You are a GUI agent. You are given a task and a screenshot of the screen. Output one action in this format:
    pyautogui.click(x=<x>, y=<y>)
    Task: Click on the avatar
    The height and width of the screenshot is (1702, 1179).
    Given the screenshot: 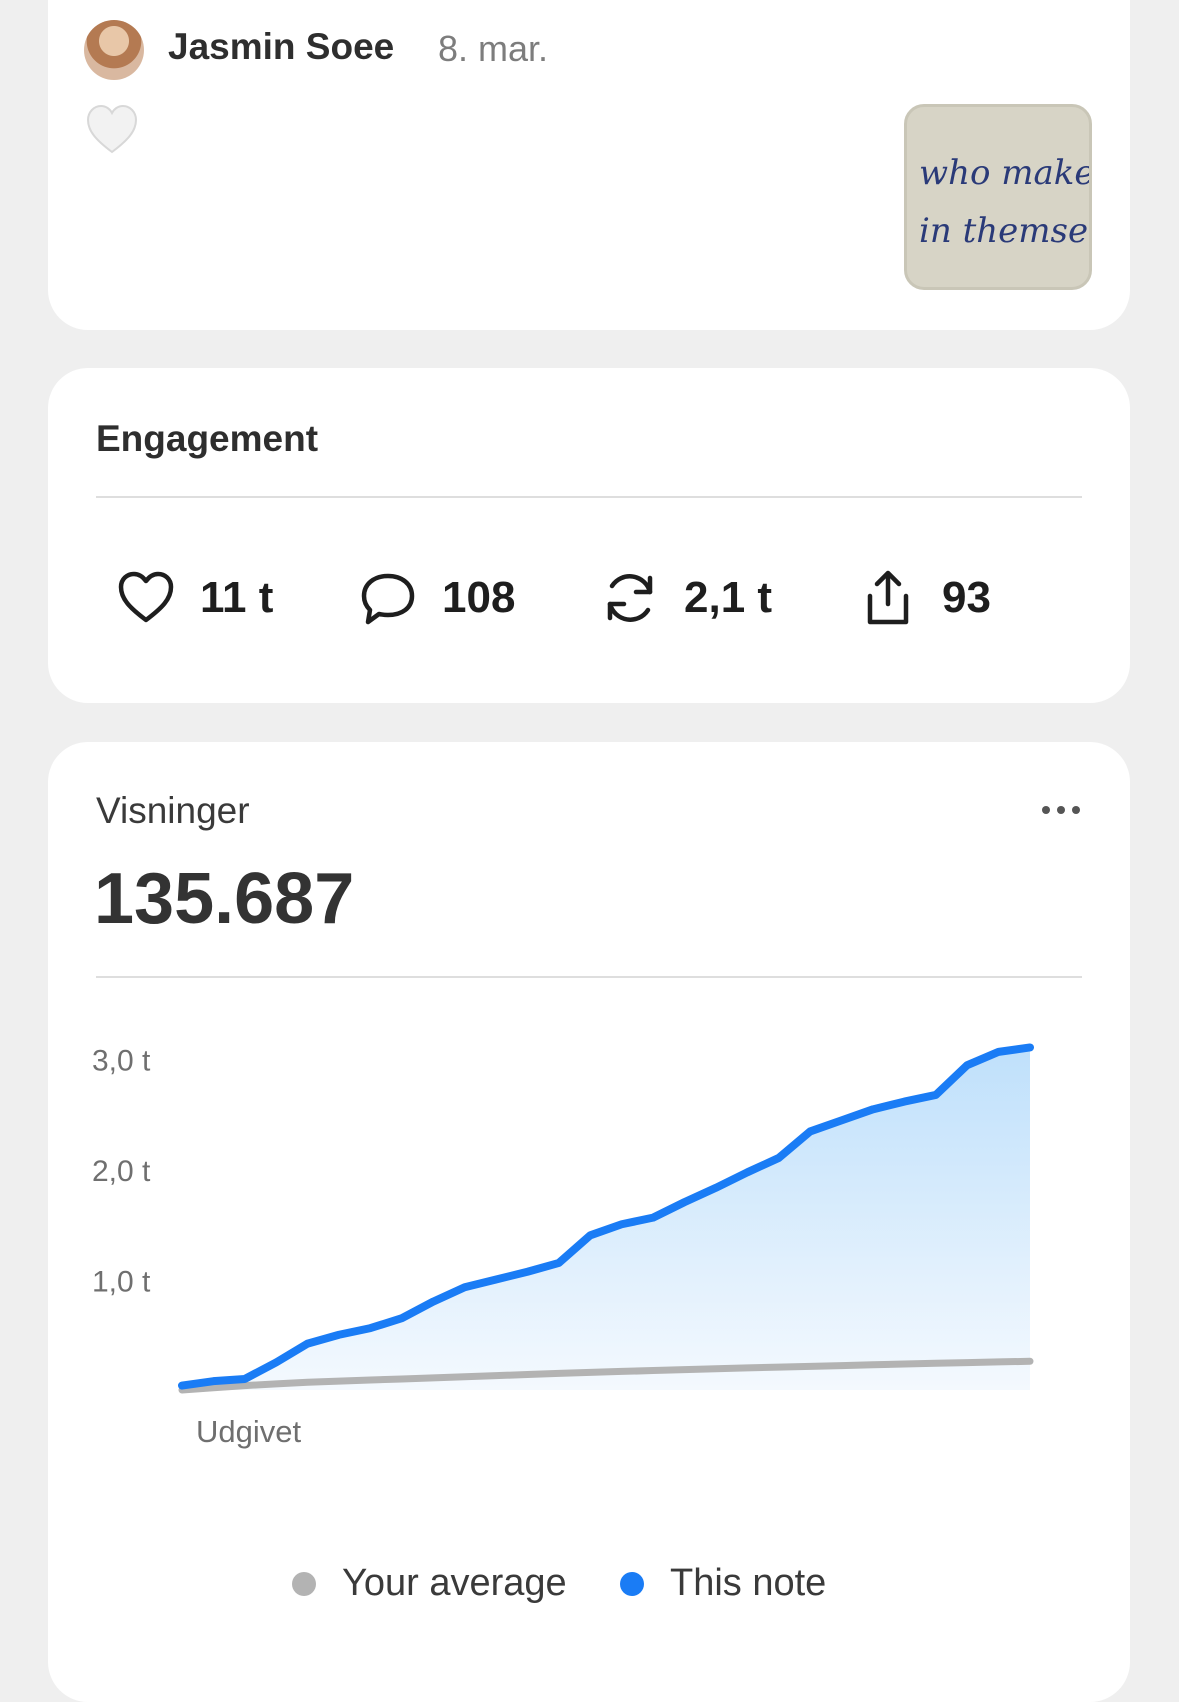 What is the action you would take?
    pyautogui.click(x=114, y=50)
    